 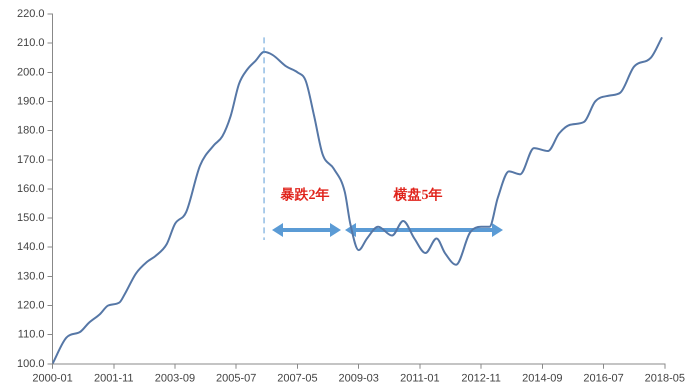 What do you see at coordinates (30, 276) in the screenshot?
I see `y-tick-label: 130.0` at bounding box center [30, 276].